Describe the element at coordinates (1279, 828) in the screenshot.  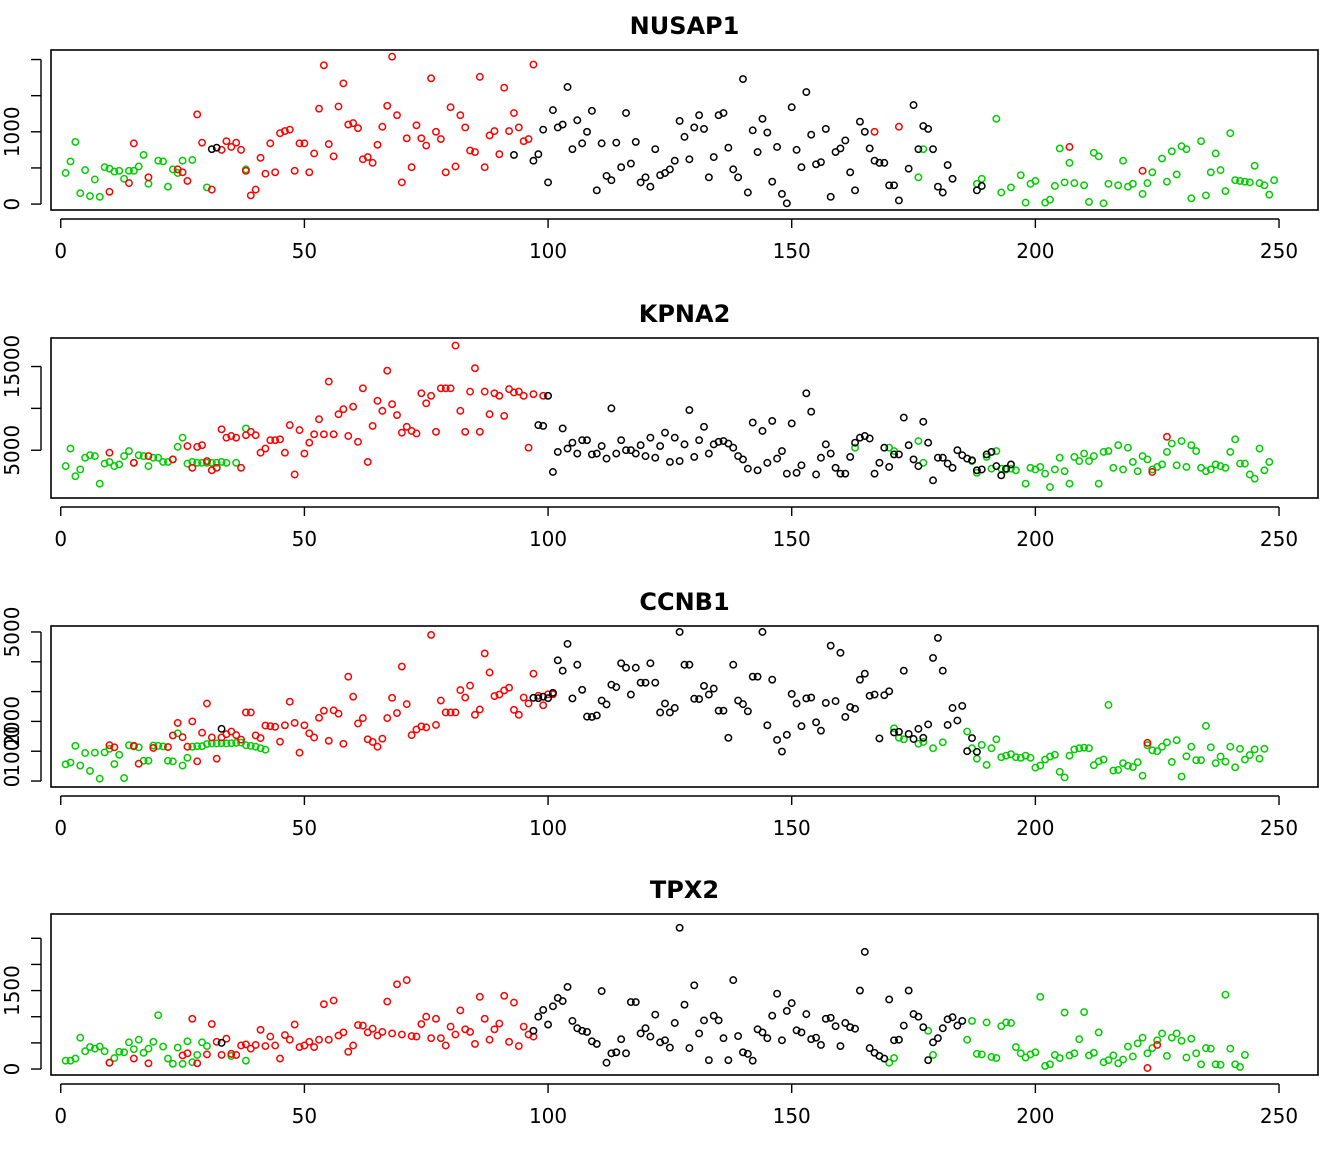
I see `x-tick-label: 250` at that location.